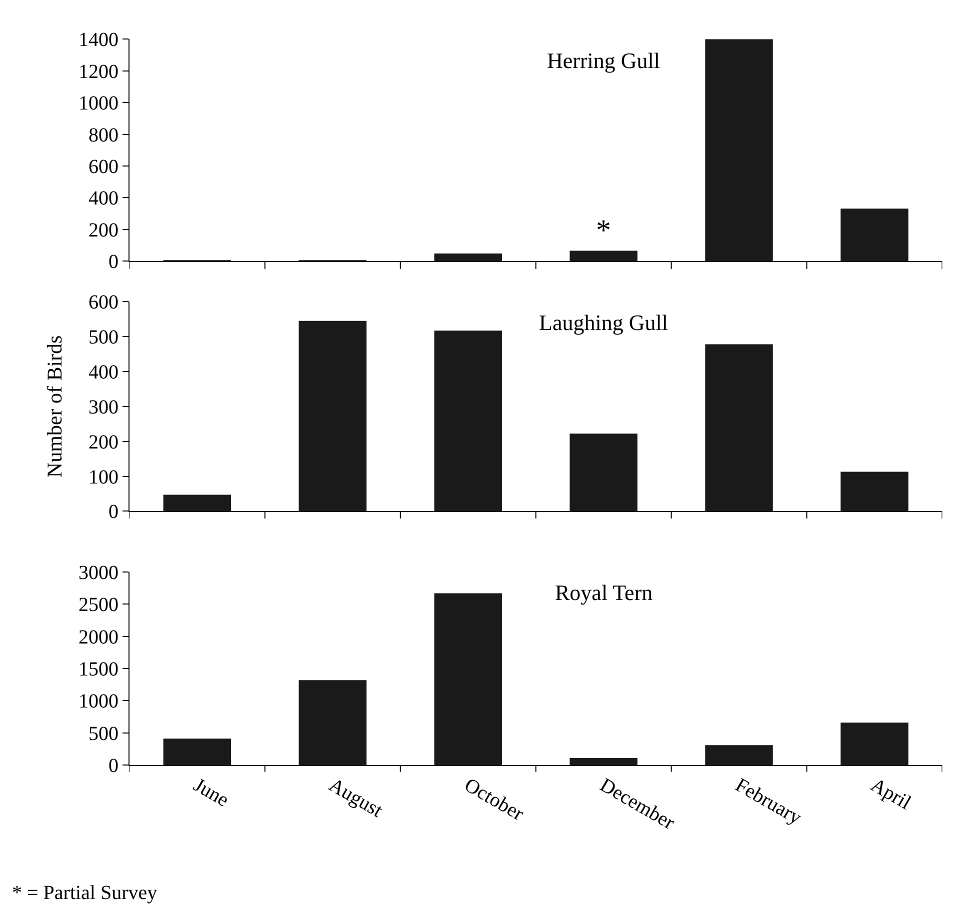 The image size is (962, 923). What do you see at coordinates (890, 794) in the screenshot?
I see `x-tick-label: April` at bounding box center [890, 794].